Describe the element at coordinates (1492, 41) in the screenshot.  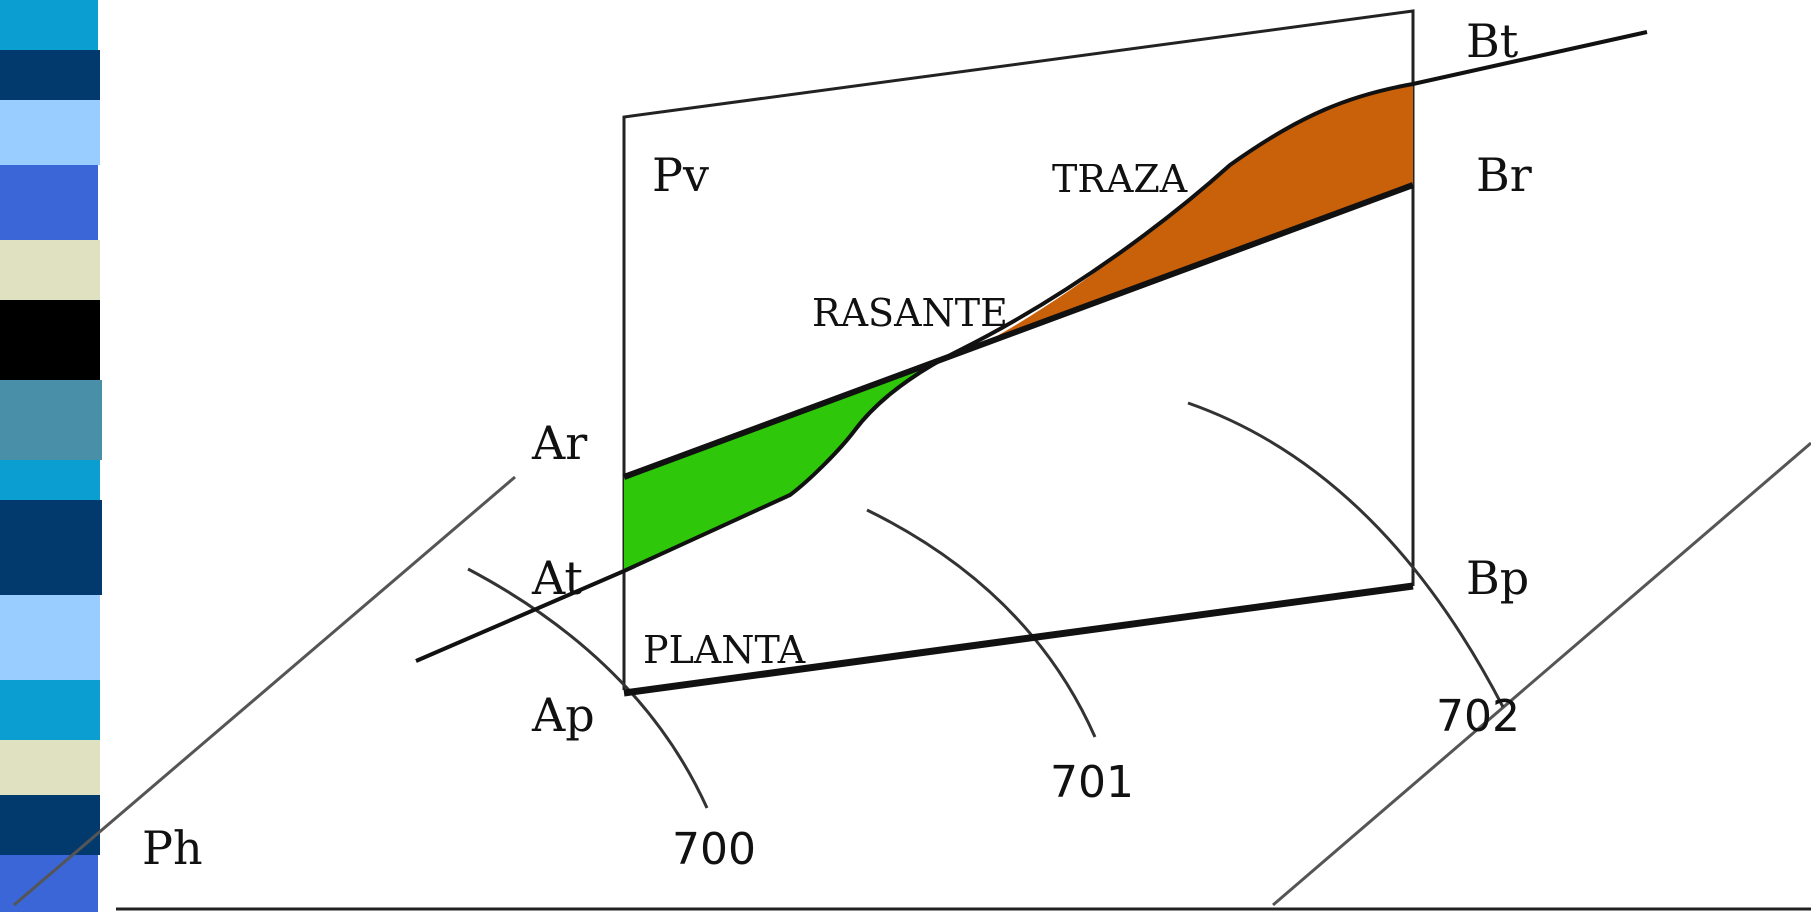
I see `label-bt: Bt` at that location.